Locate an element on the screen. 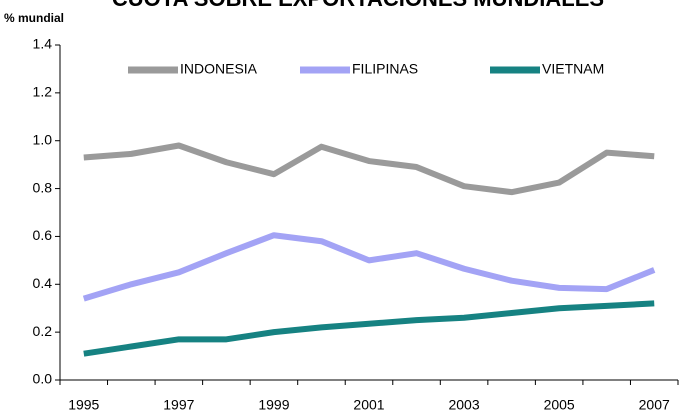 The height and width of the screenshot is (415, 689). legend-label: FILIPINAS is located at coordinates (385, 69).